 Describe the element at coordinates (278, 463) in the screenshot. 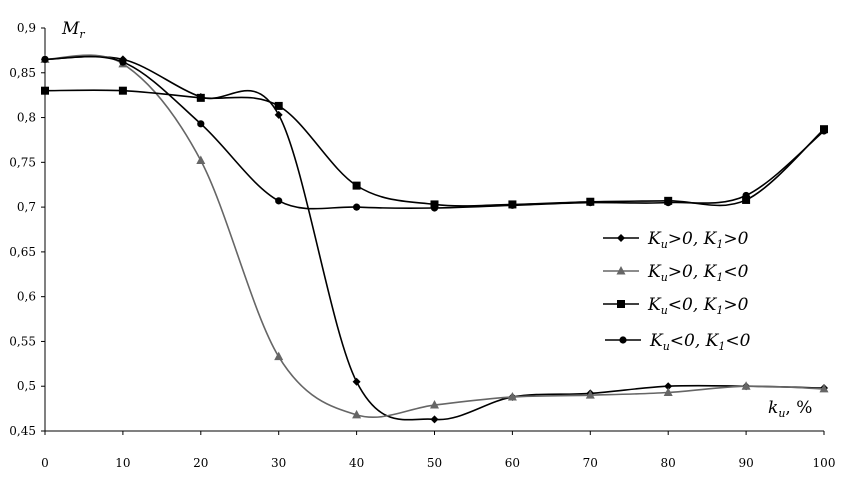

I see `x-tick-label: 30` at that location.